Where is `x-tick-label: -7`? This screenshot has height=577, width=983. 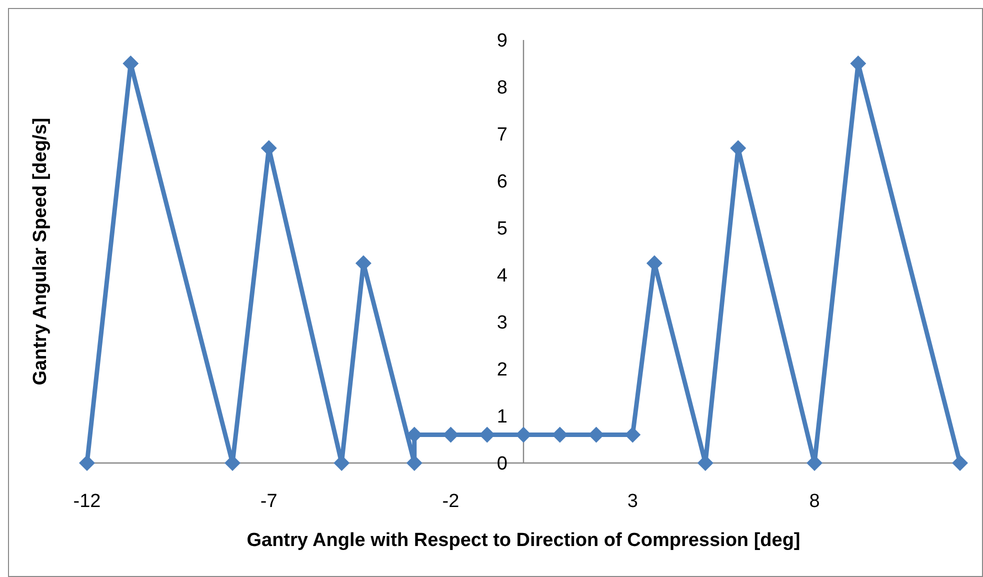
x-tick-label: -7 is located at coordinates (269, 501).